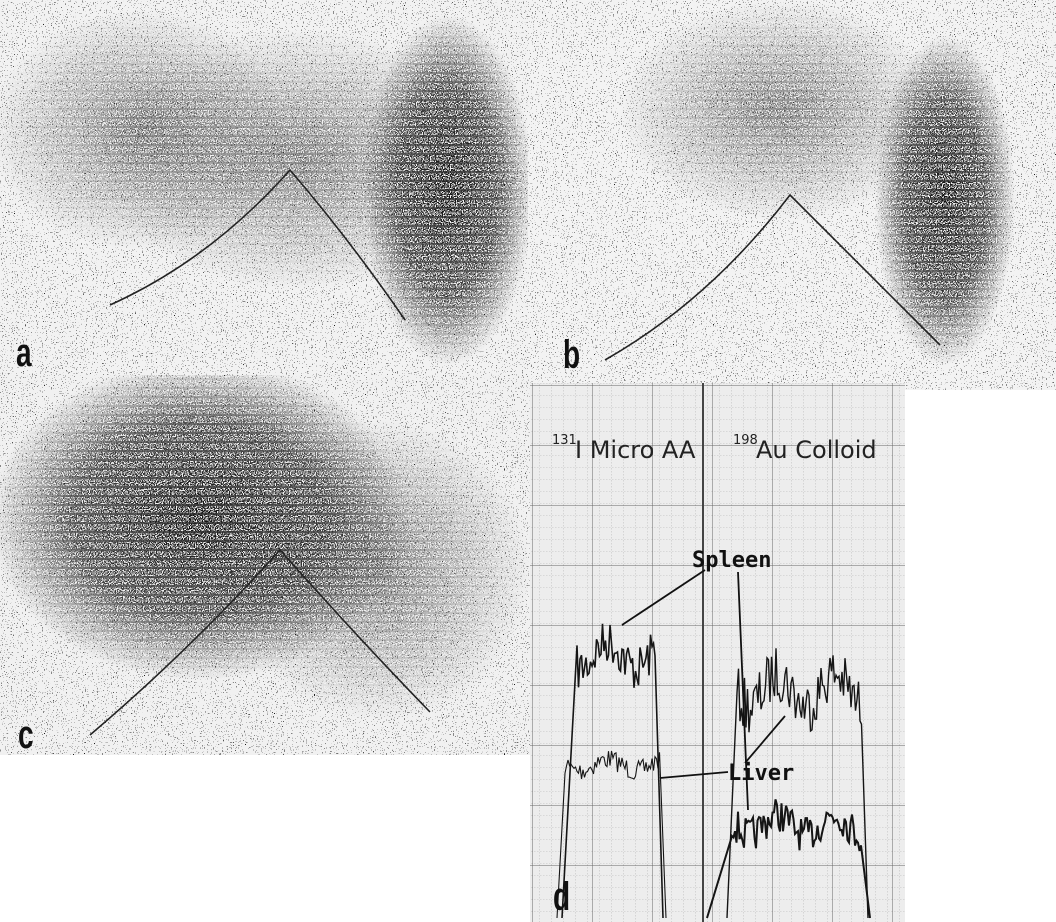 This screenshot has height=922, width=1056. What do you see at coordinates (816, 450) in the screenshot?
I see `trace-title: Au Colloid` at bounding box center [816, 450].